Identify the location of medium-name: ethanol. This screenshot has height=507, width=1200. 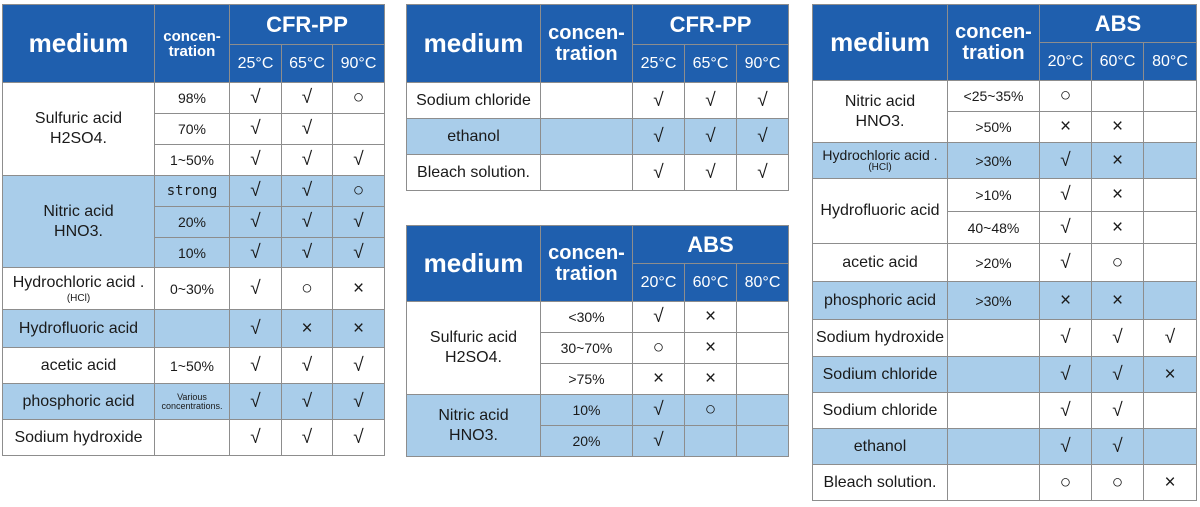
(473, 136).